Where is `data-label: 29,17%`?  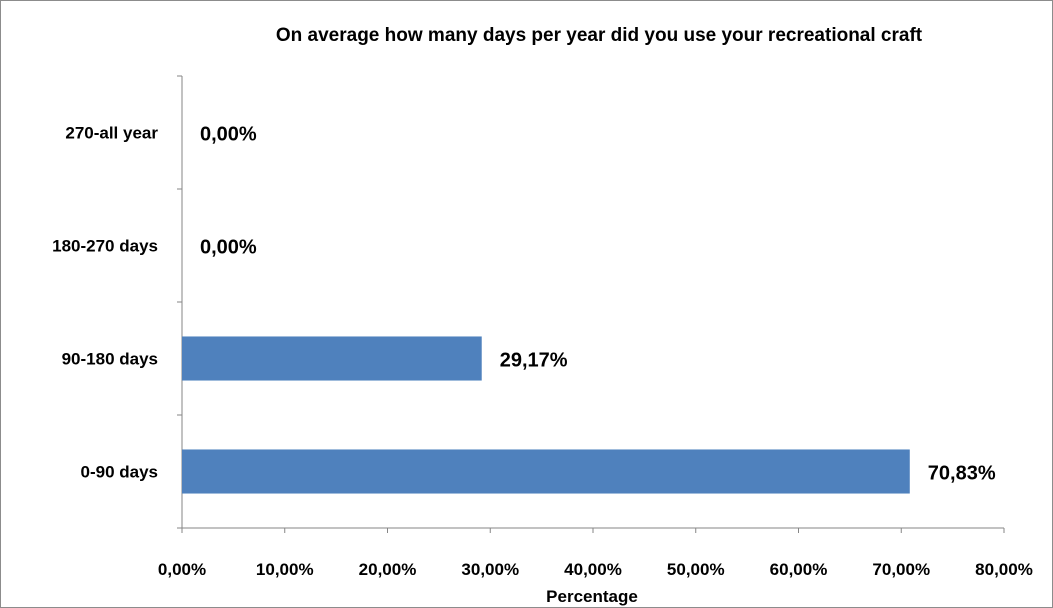
data-label: 29,17% is located at coordinates (534, 361).